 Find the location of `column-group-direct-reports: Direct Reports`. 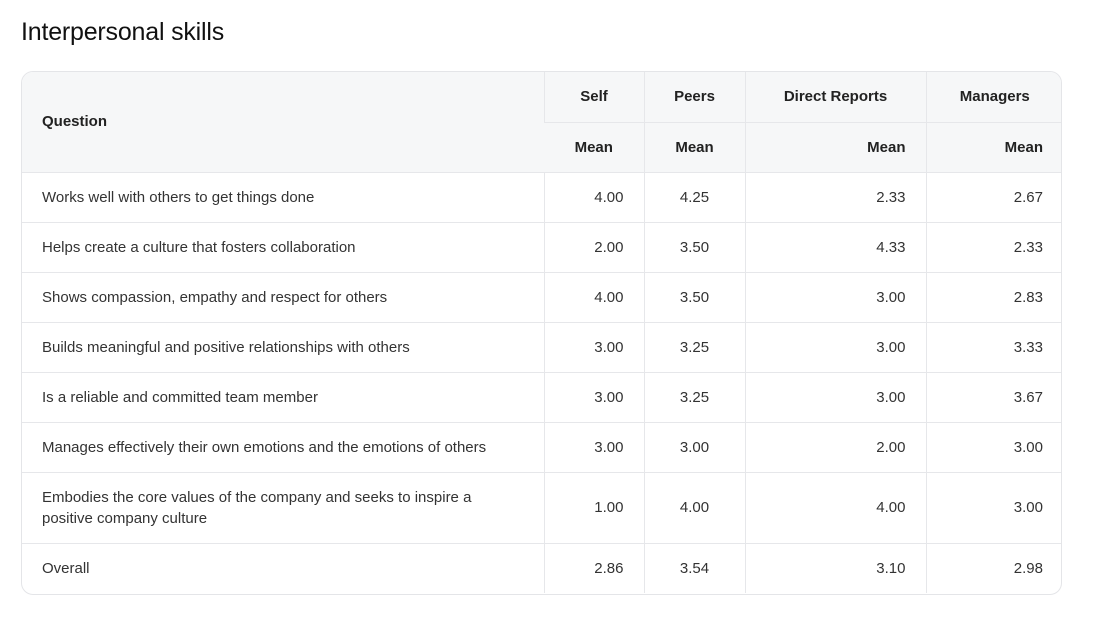

column-group-direct-reports: Direct Reports is located at coordinates (835, 97).